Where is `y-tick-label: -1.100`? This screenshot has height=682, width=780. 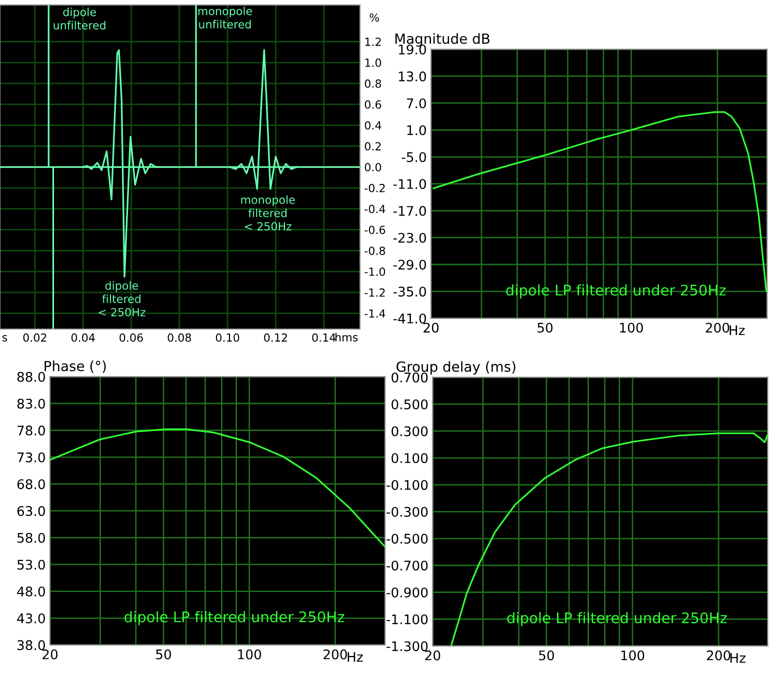
y-tick-label: -1.100 is located at coordinates (407, 619).